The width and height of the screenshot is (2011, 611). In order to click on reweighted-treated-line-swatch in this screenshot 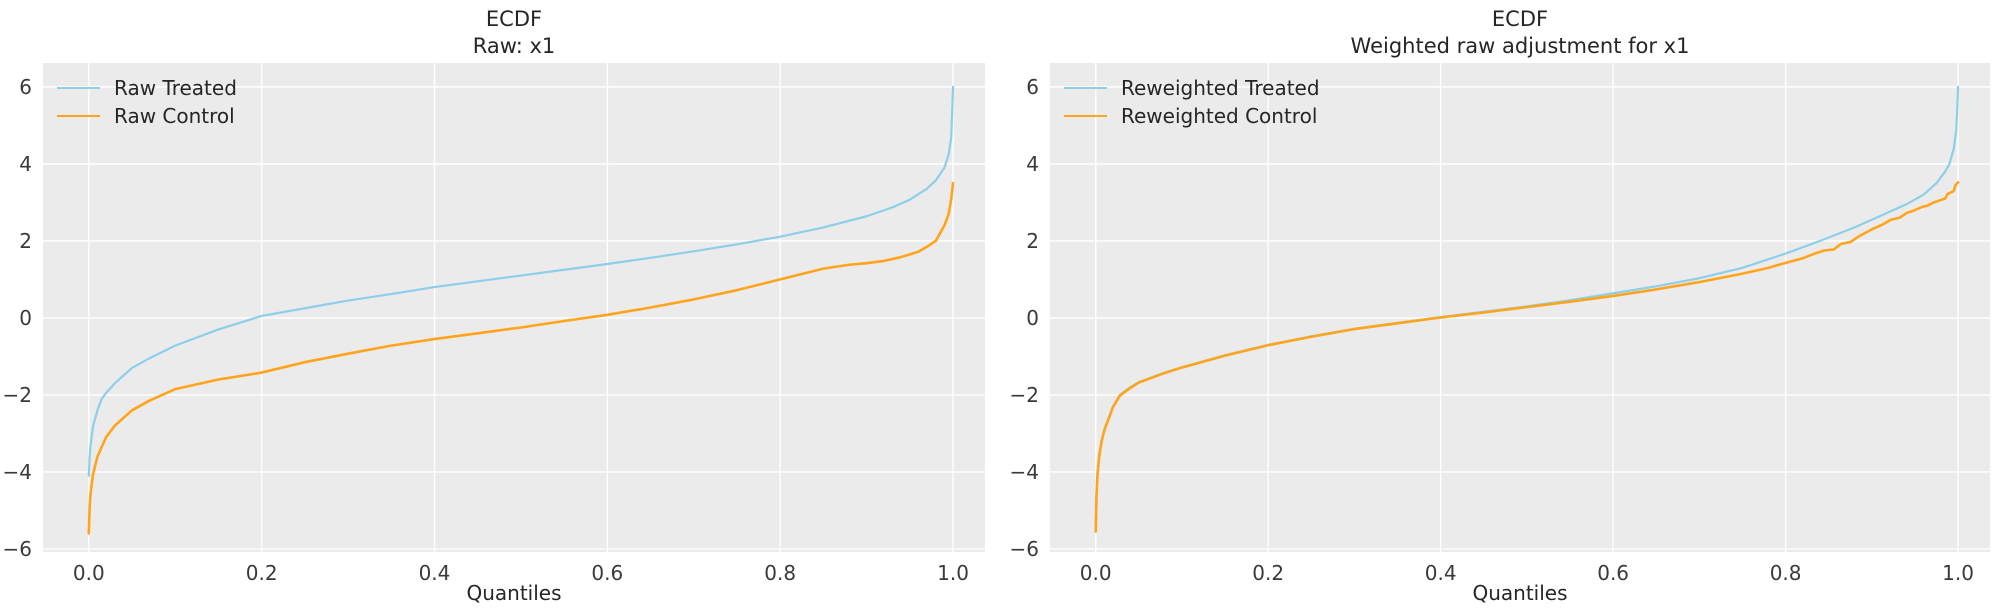, I will do `click(1085, 88)`.